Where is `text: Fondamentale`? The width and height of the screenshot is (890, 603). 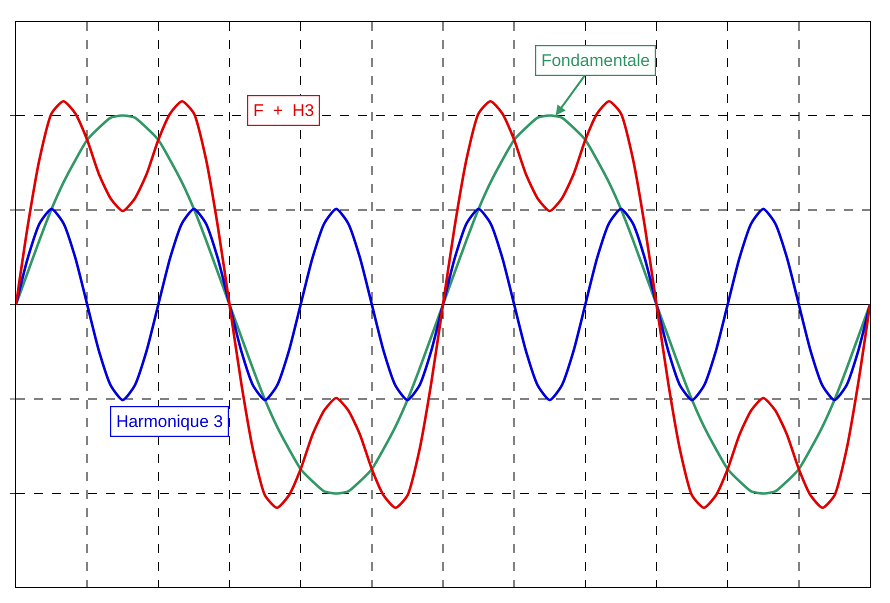
text: Fondamentale is located at coordinates (595, 60).